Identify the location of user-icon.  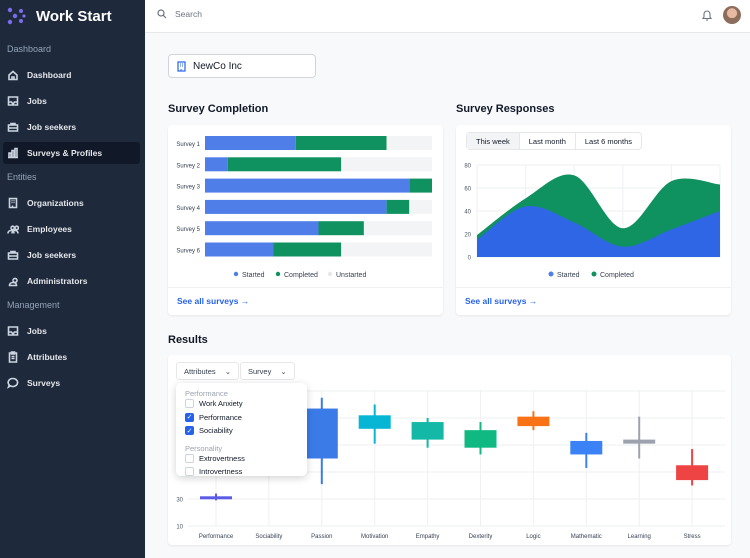
(13, 282).